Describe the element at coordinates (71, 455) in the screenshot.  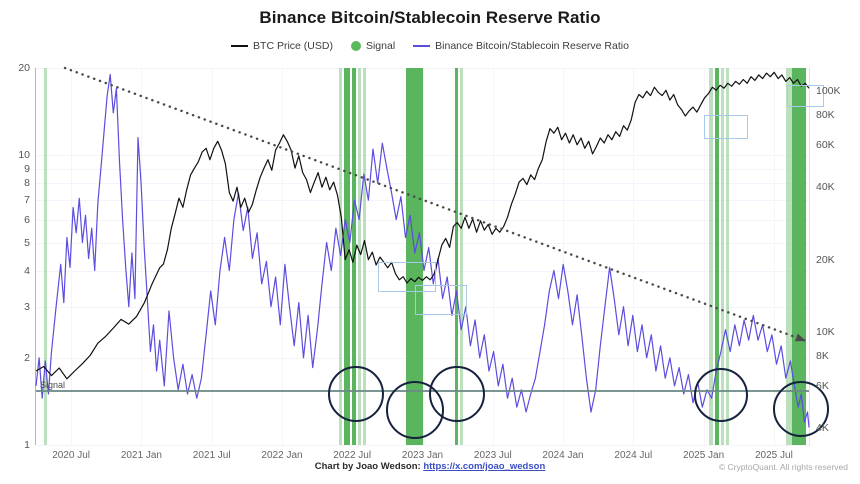
I see `x-tick: 2020 Jul` at that location.